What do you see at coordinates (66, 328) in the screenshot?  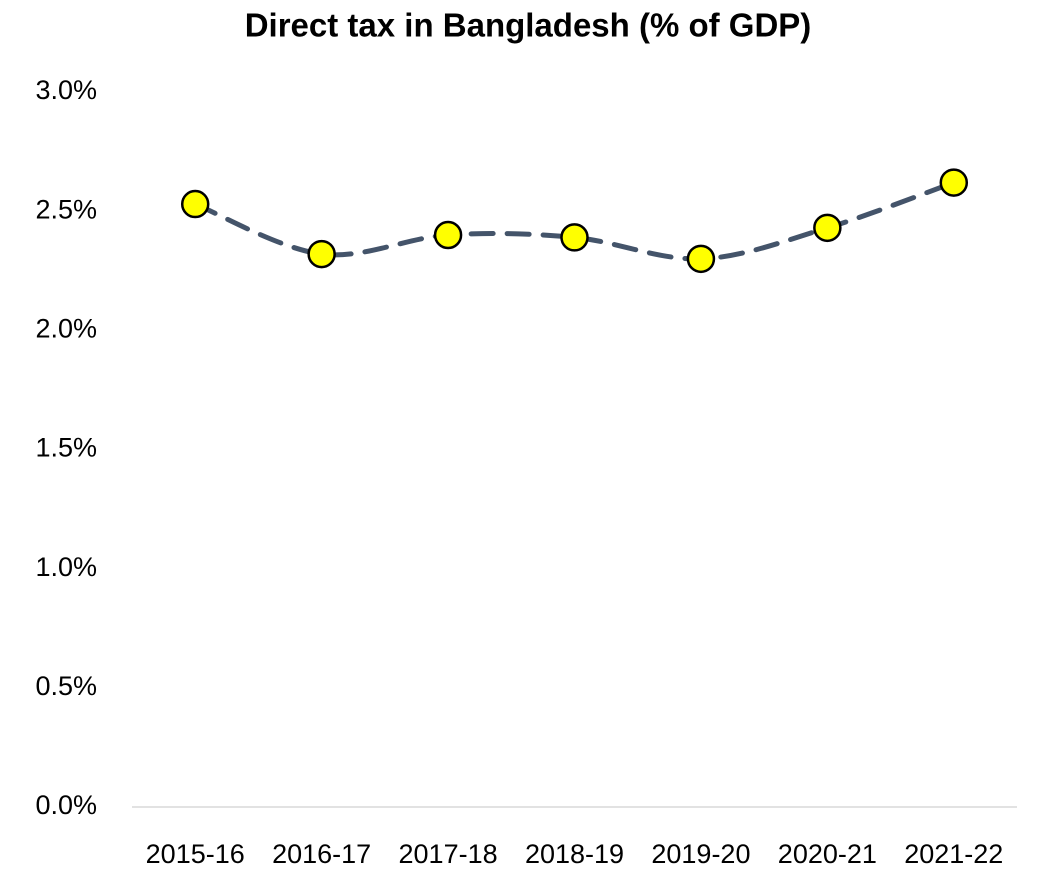 I see `y-tick-label: 2.0%` at bounding box center [66, 328].